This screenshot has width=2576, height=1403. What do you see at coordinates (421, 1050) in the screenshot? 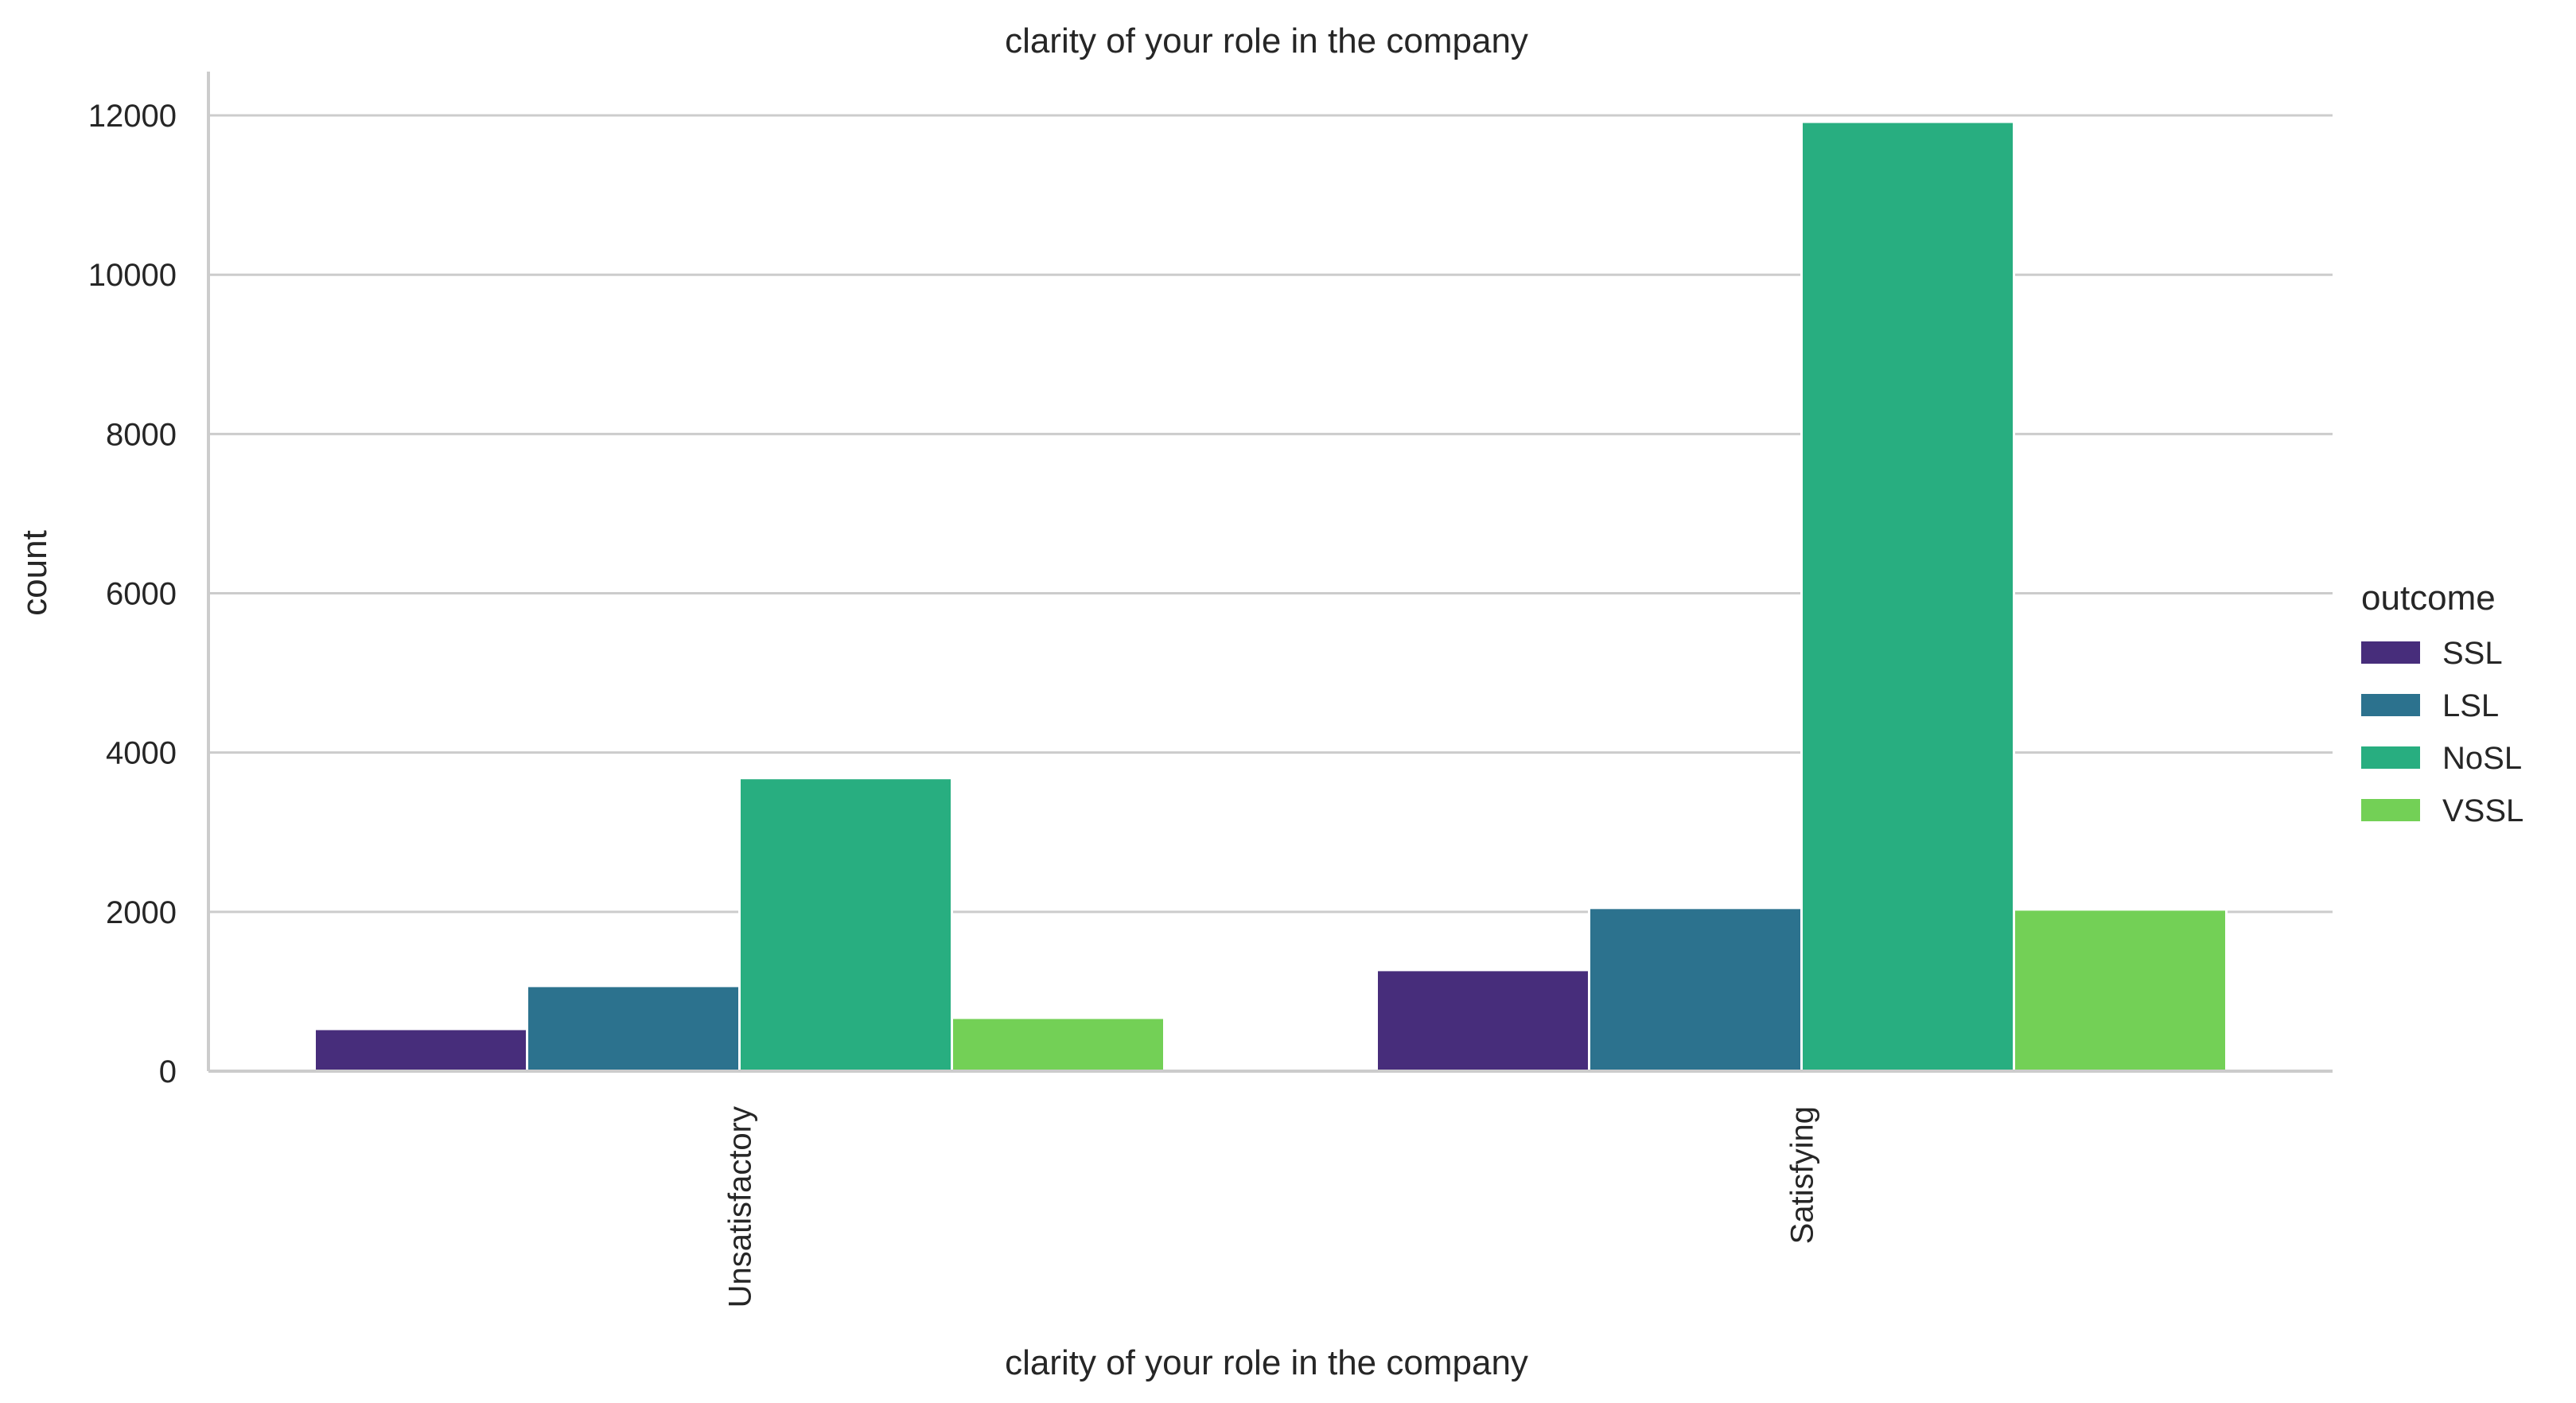
I see `bar-SSL-Unsatisfactory` at bounding box center [421, 1050].